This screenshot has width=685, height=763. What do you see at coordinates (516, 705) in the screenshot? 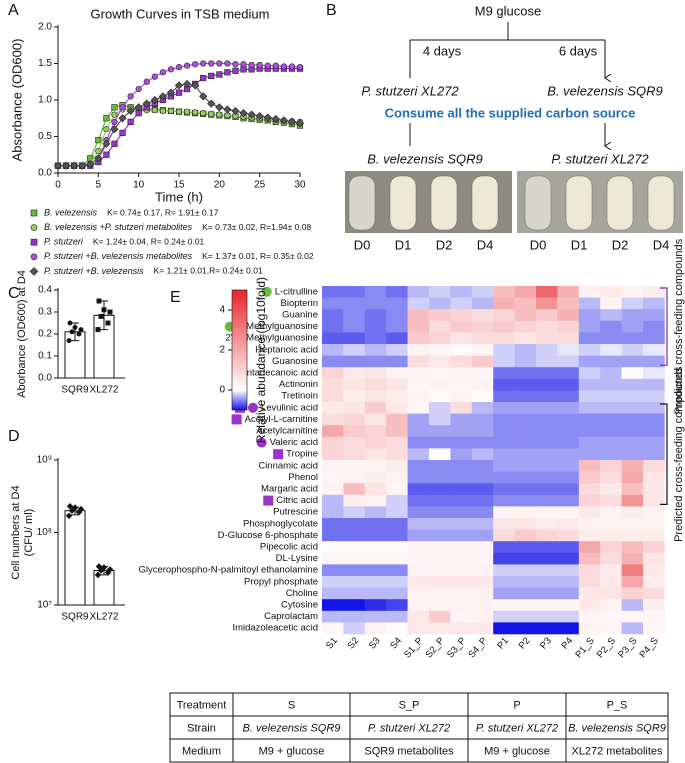
I see `table-cell: P` at bounding box center [516, 705].